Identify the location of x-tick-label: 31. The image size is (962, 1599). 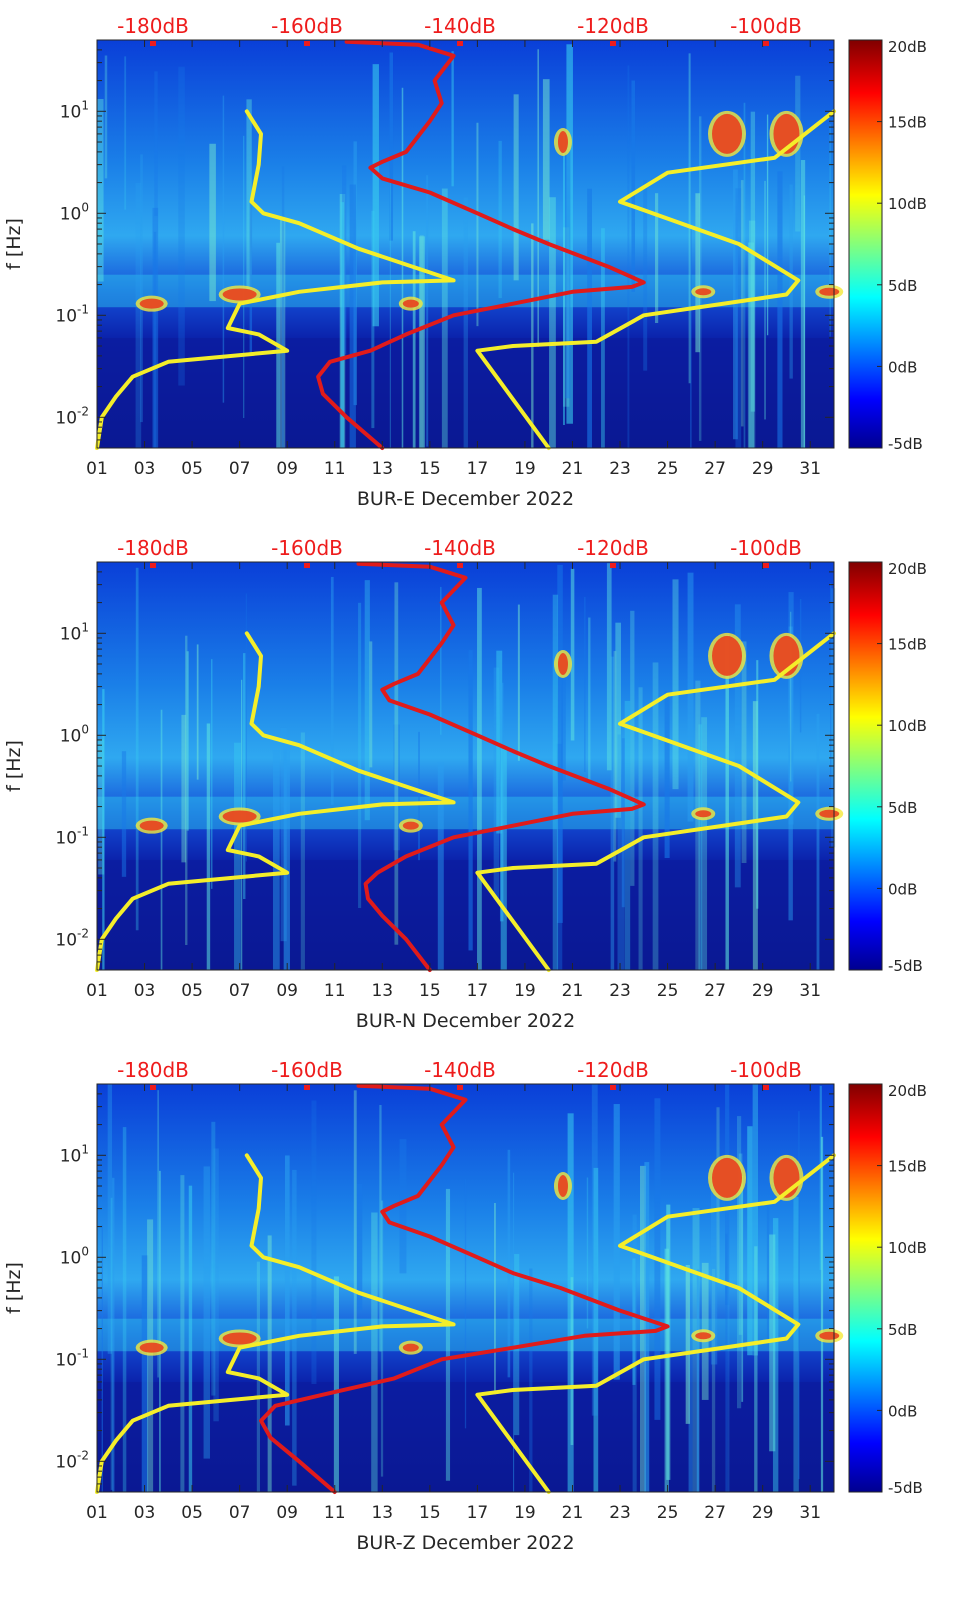
(810, 1513).